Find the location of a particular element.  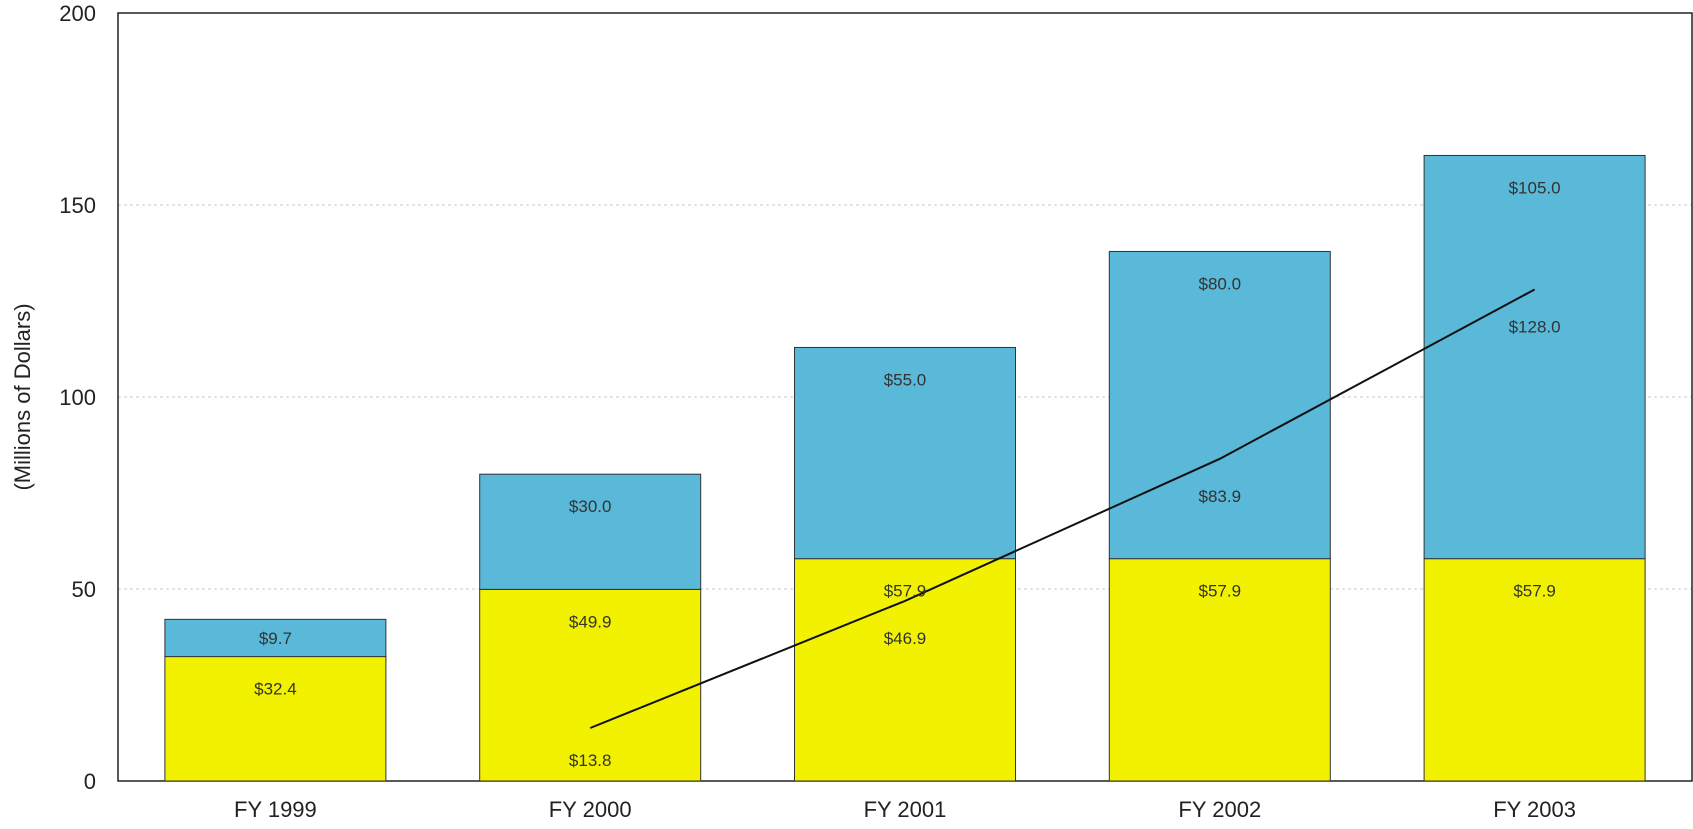

bar-data-label: $49.9 is located at coordinates (590, 621).